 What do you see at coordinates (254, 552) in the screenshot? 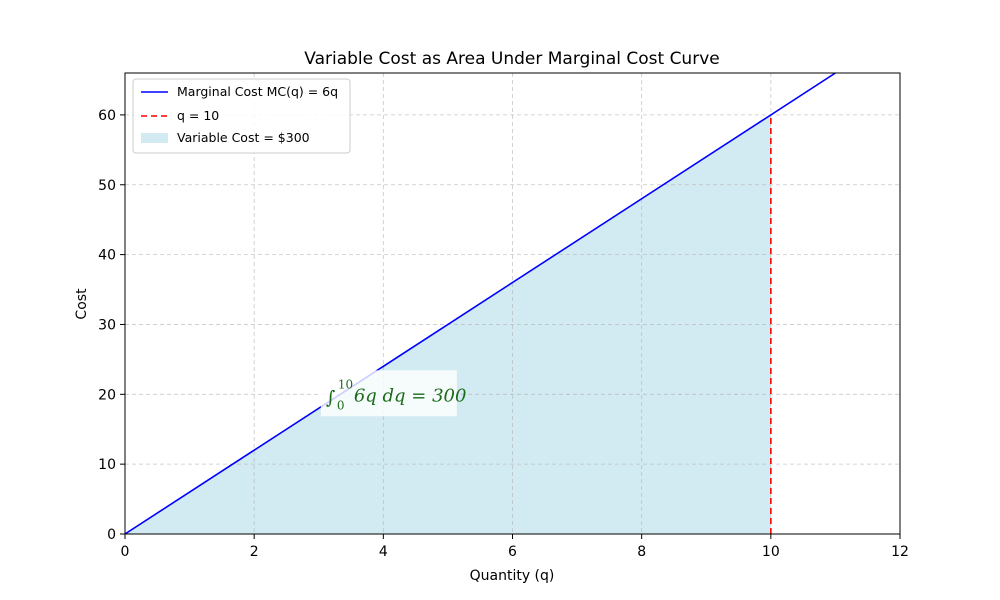
I see `x-tick-label: 2` at bounding box center [254, 552].